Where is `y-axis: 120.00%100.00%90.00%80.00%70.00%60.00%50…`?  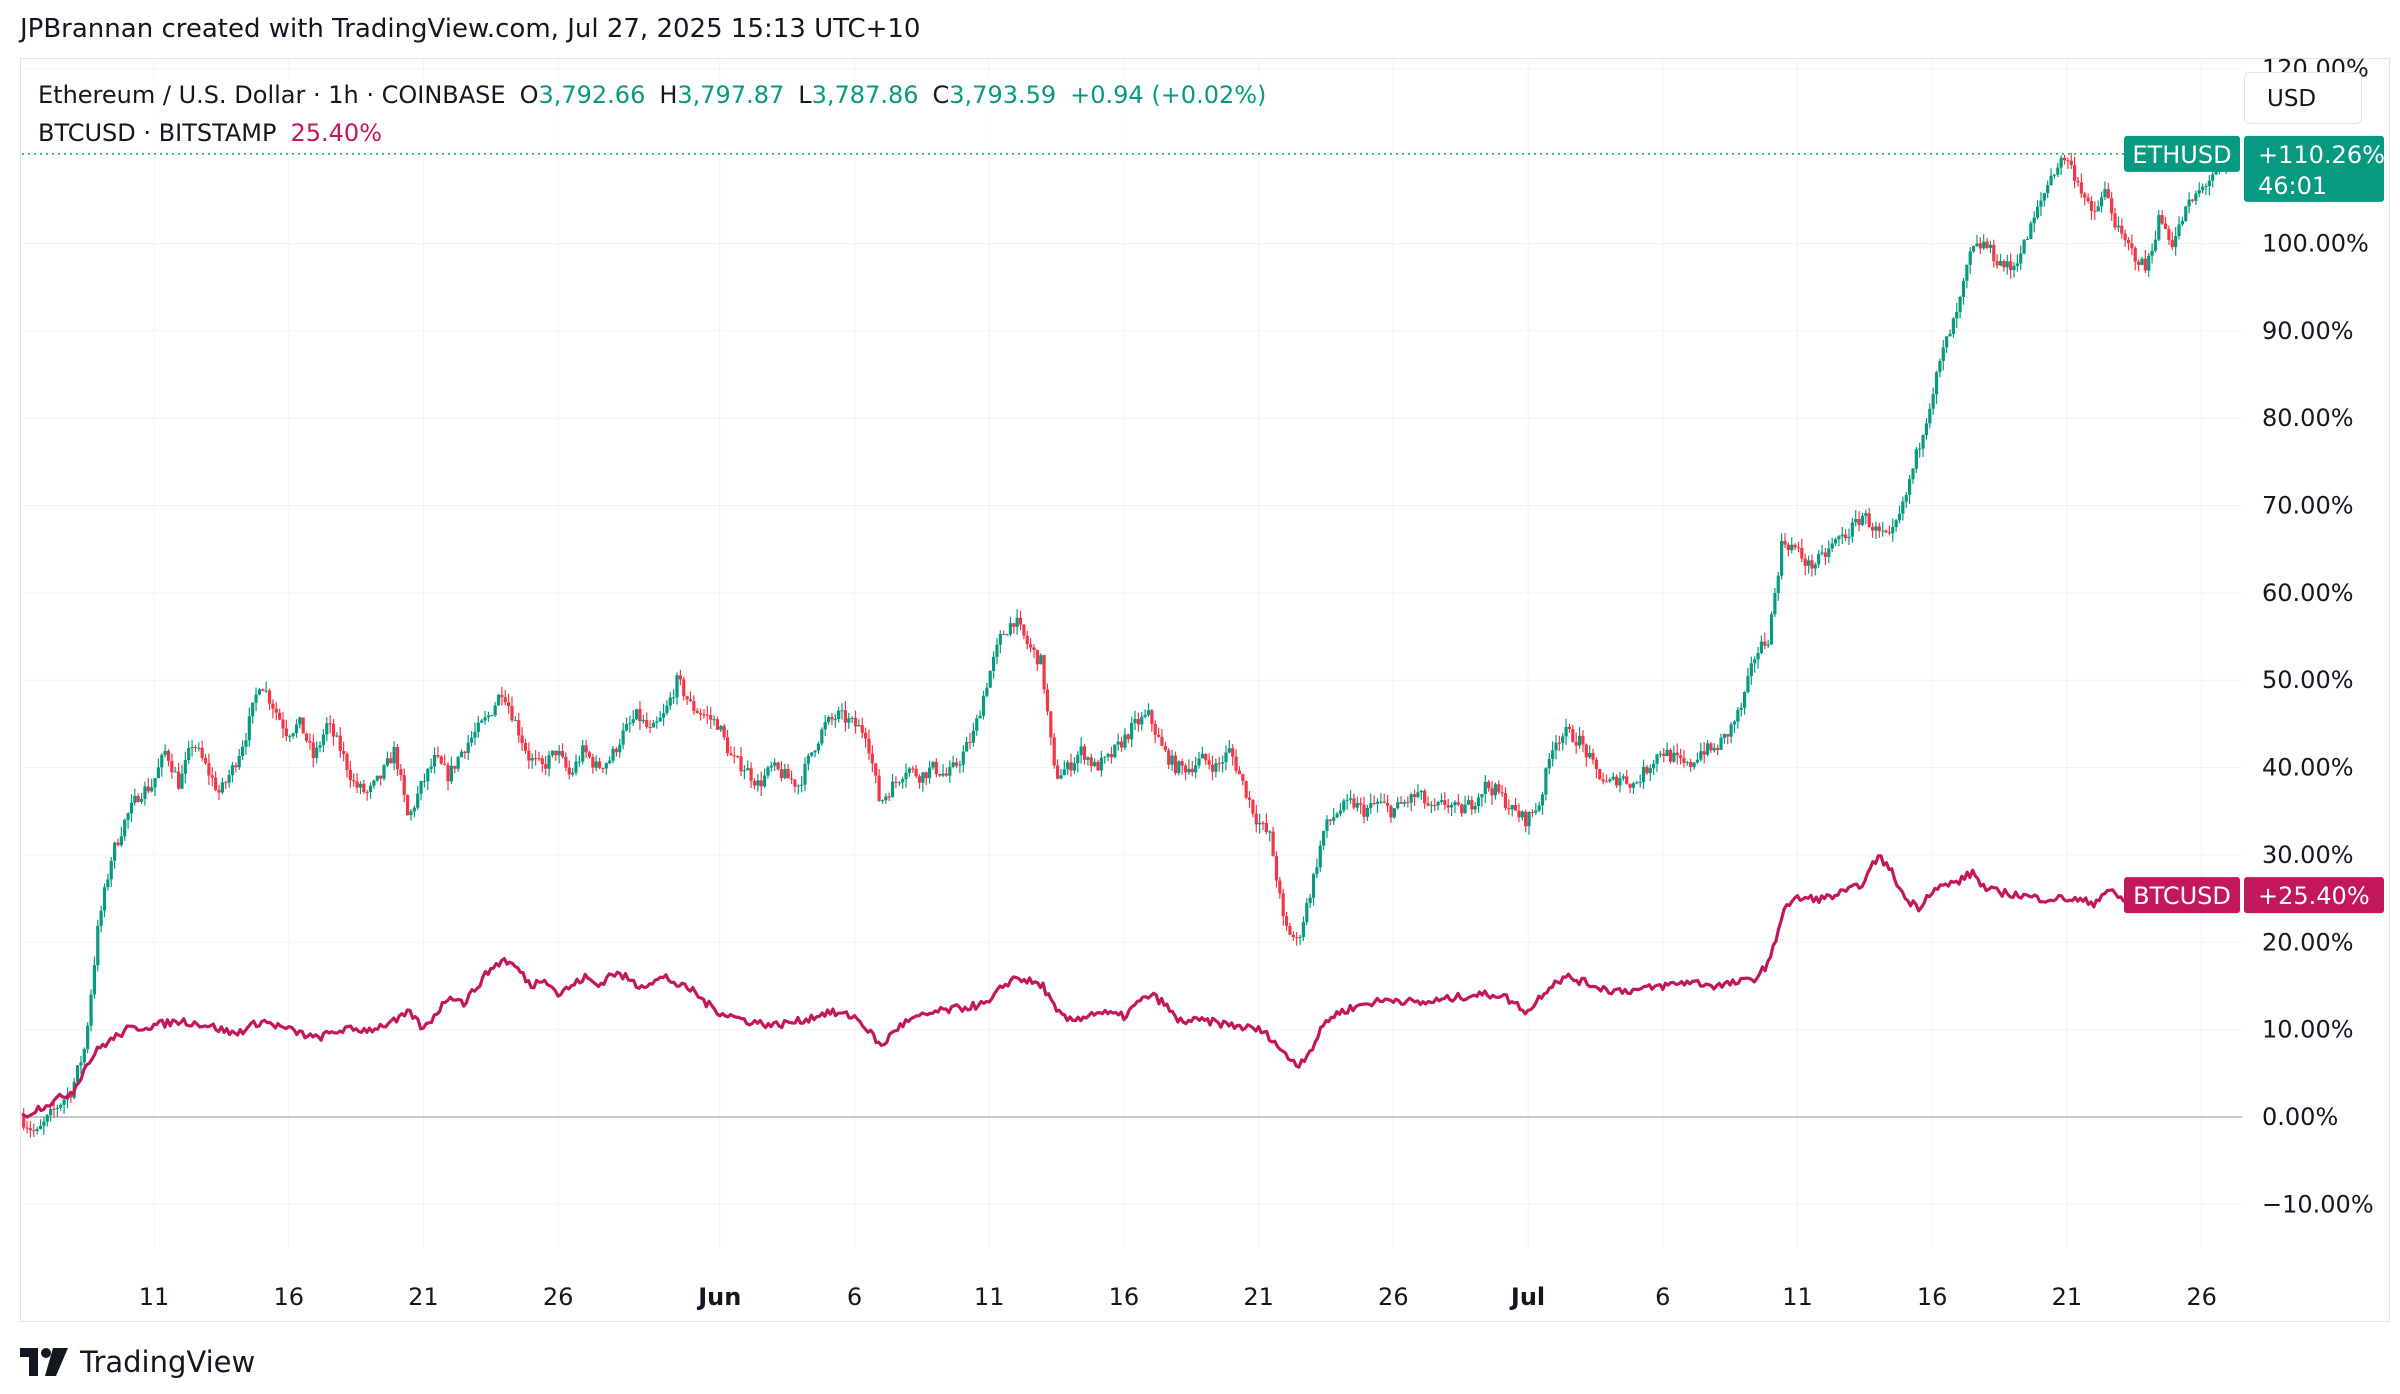
y-axis: 120.00%100.00%90.00%80.00%70.00%60.00%50… is located at coordinates (2318, 637).